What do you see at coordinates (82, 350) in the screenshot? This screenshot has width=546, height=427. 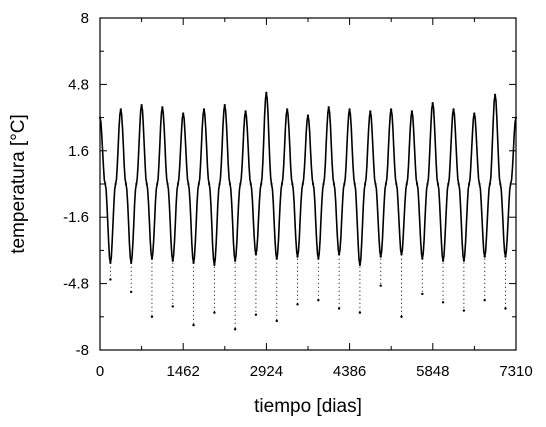 I see `y-tick-label: -8` at bounding box center [82, 350].